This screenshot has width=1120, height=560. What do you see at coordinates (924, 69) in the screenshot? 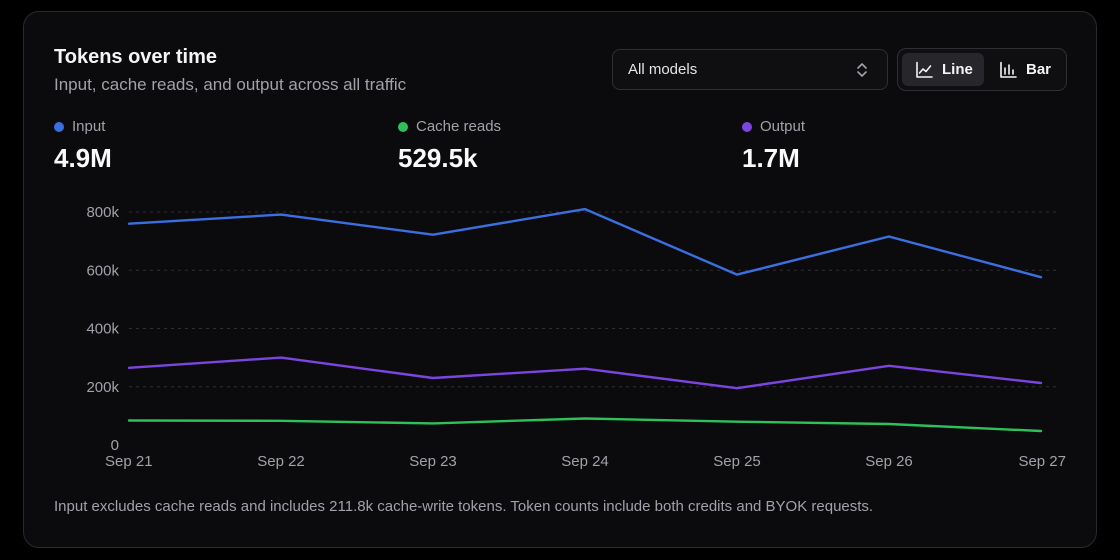
I see `line-chart-icon` at bounding box center [924, 69].